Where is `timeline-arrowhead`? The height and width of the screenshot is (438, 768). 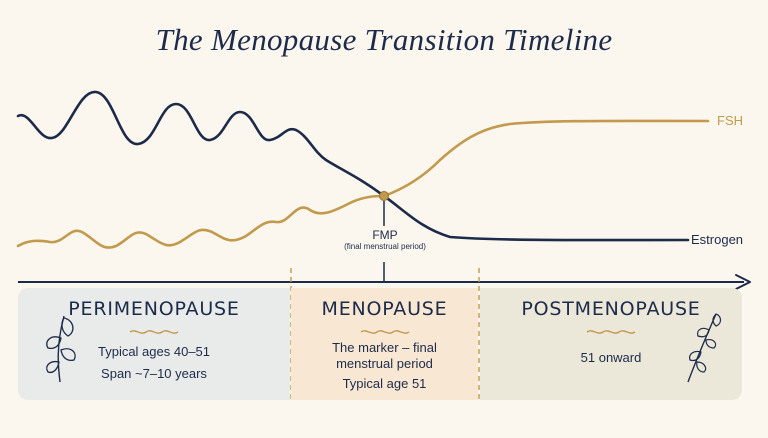 timeline-arrowhead is located at coordinates (743, 282).